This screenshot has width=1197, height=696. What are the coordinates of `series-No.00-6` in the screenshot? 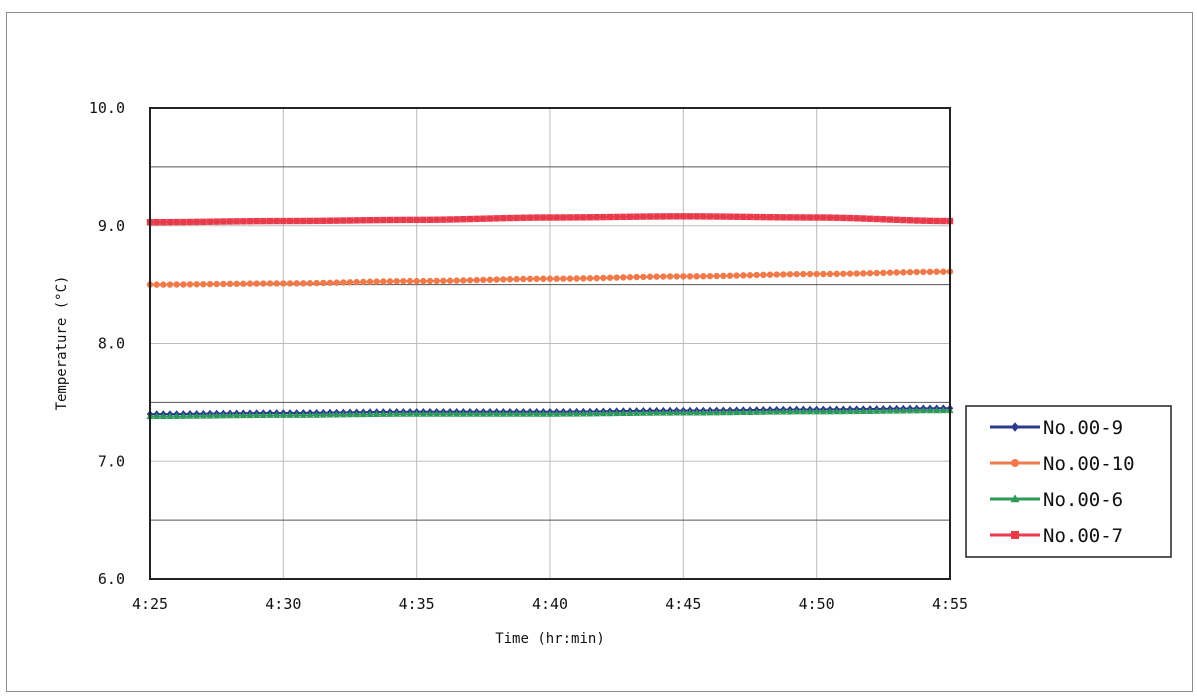 It's located at (550, 413).